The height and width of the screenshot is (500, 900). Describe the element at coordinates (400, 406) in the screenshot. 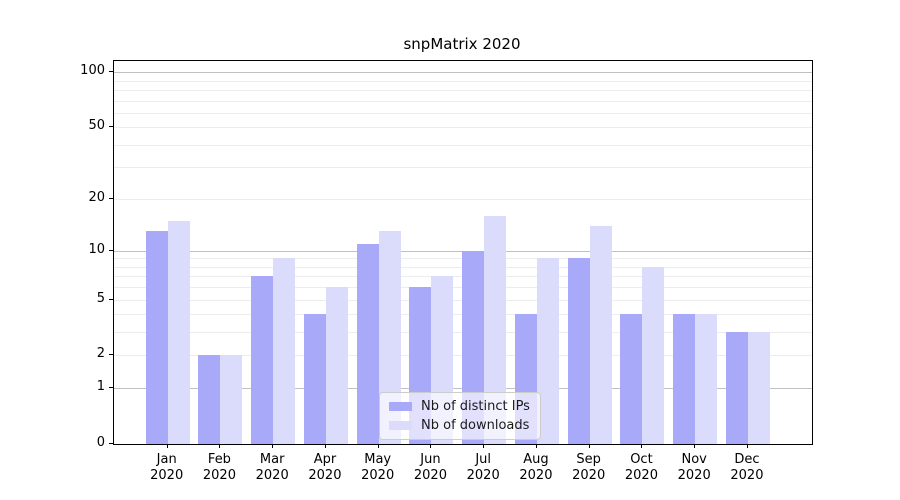

I see `legend-swatch-distinct-ips` at that location.